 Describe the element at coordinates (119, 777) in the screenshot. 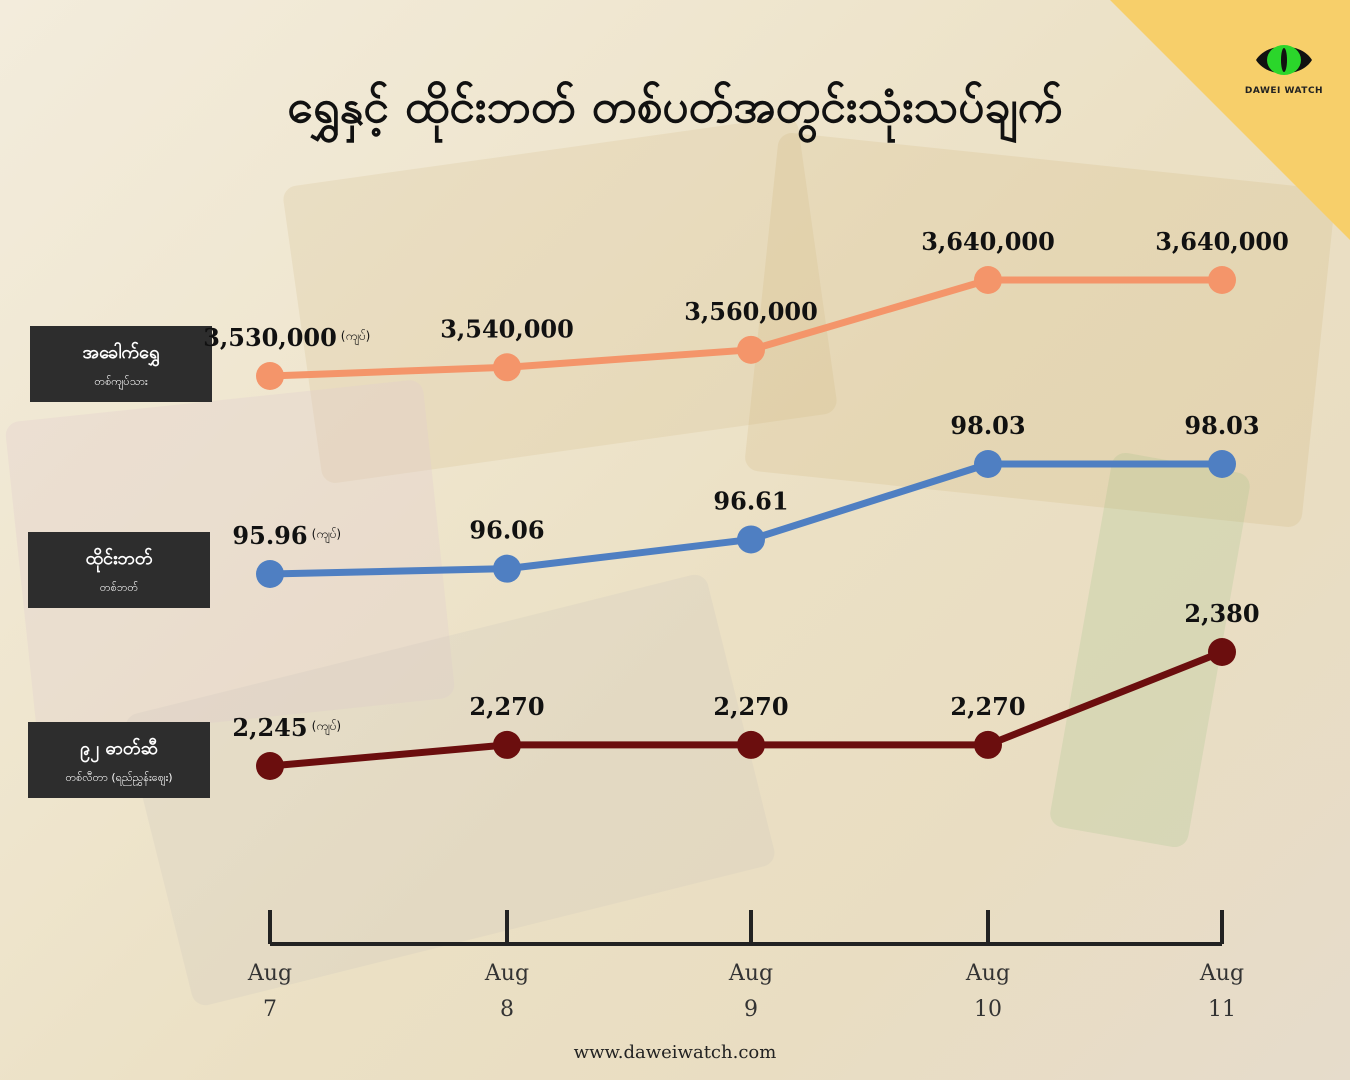

I see `series-label-sub: တစ်လီတာ (ရည်ညွှန်းဈေး)` at that location.